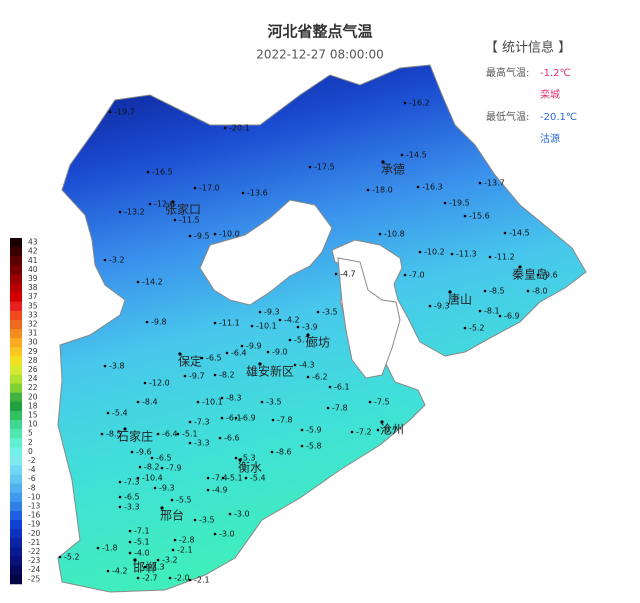  Describe the element at coordinates (342, 387) in the screenshot. I see `station-value: -6.1` at that location.